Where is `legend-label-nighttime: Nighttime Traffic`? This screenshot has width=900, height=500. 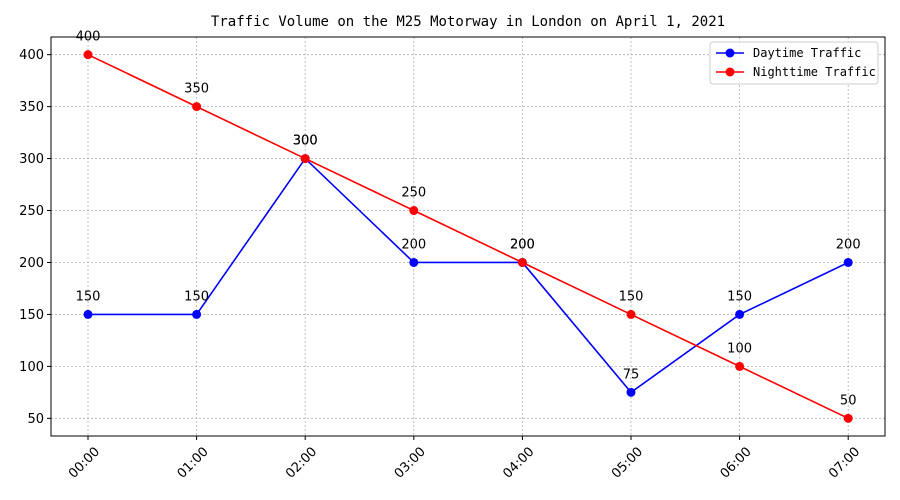
legend-label-nighttime: Nighttime Traffic is located at coordinates (814, 72).